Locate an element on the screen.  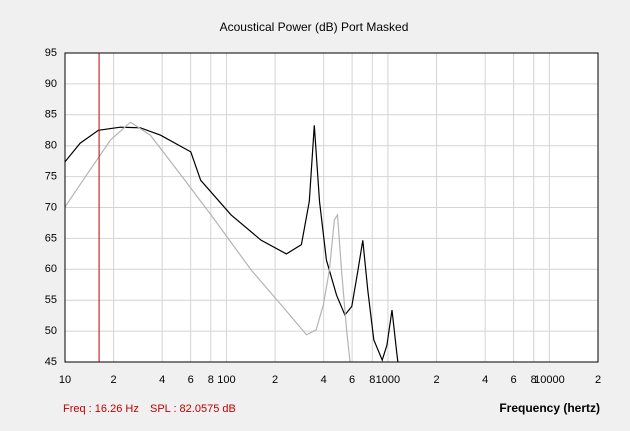
x-tick-label: 1000 is located at coordinates (388, 380).